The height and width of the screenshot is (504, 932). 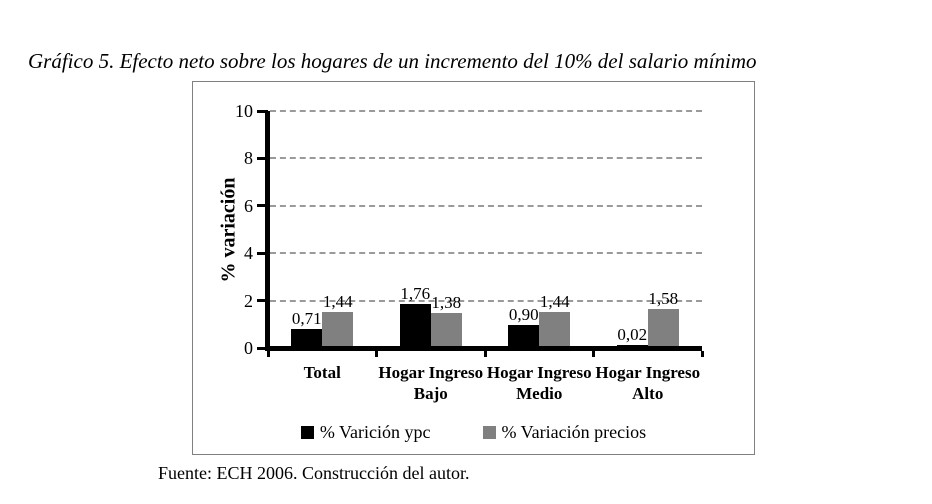 I want to click on y-tick-label: 0, so click(x=248, y=348).